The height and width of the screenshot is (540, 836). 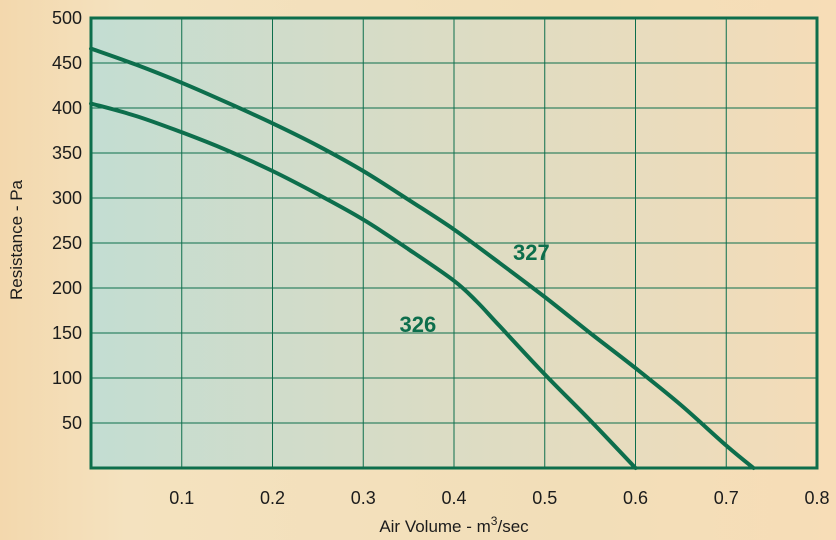 What do you see at coordinates (494, 521) in the screenshot?
I see `x-axis-label-superscript: 3` at bounding box center [494, 521].